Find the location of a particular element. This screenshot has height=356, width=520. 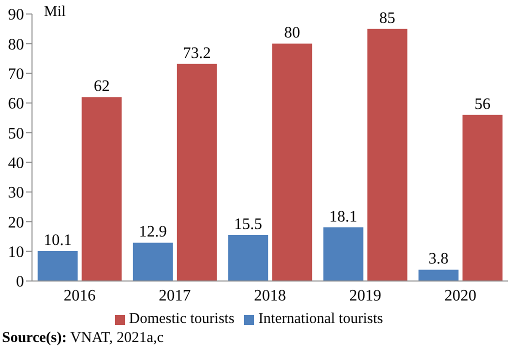

data-label: 12.9 is located at coordinates (152, 232).